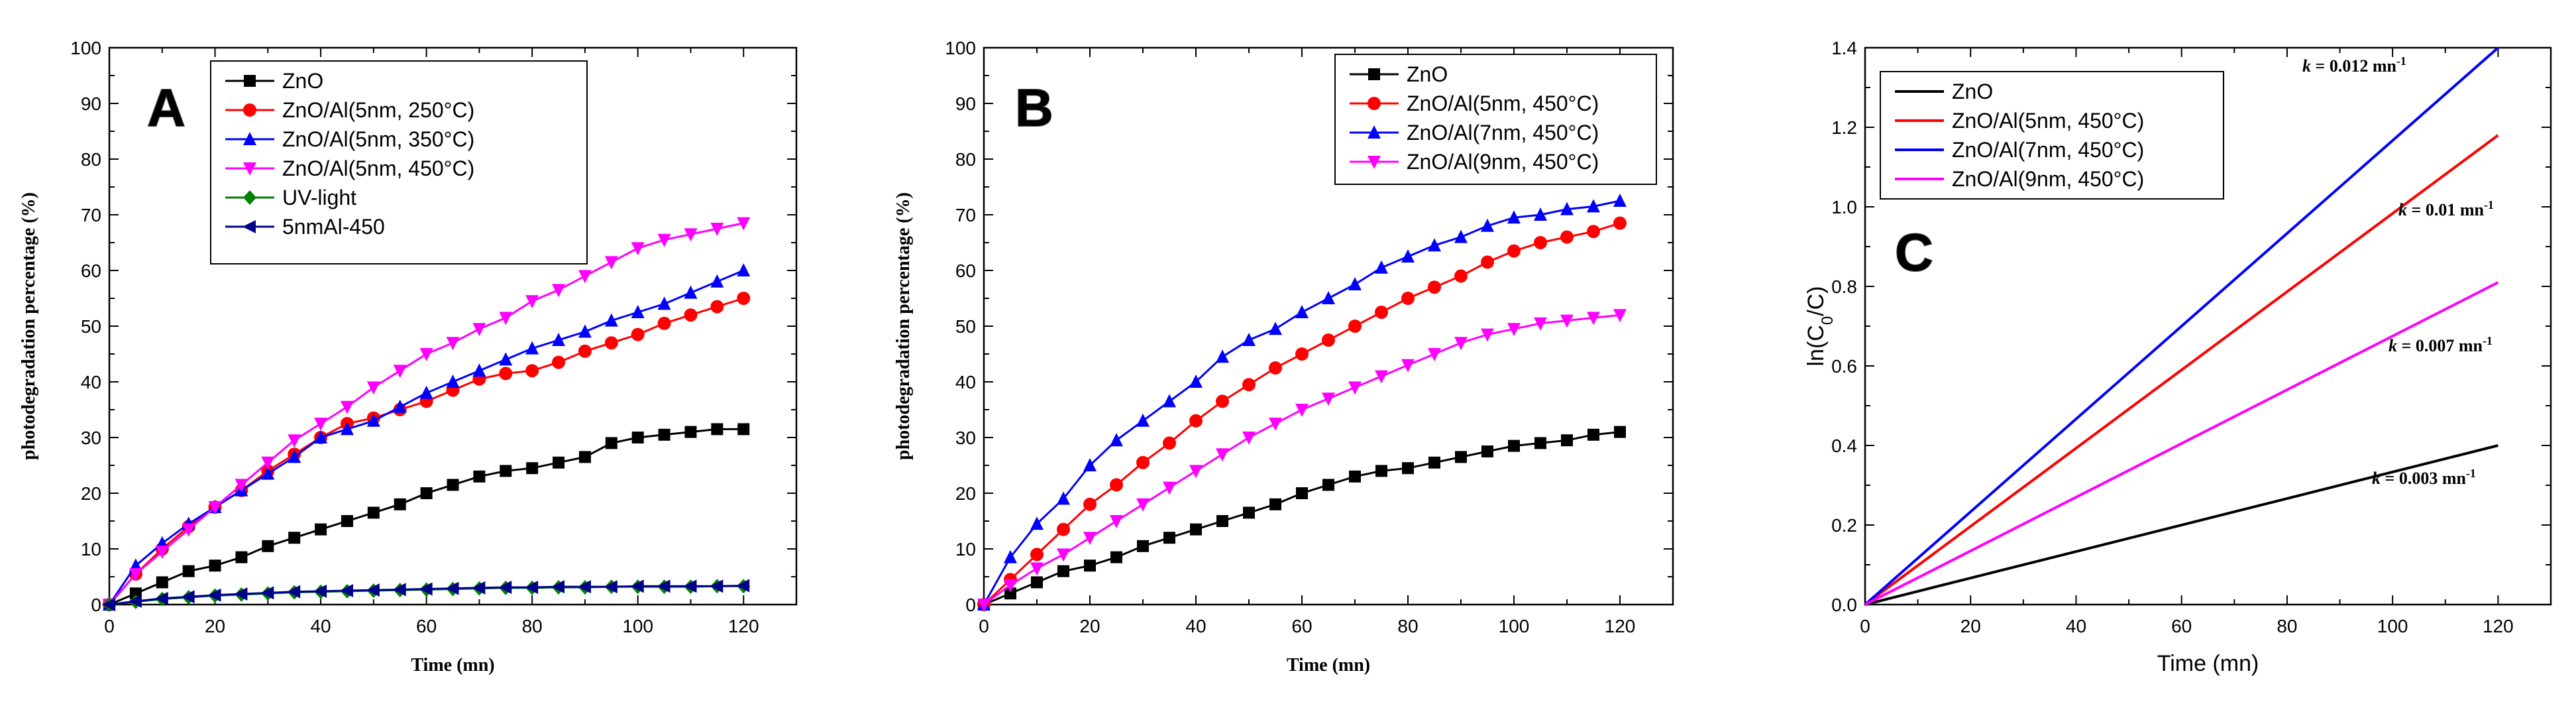 Image resolution: width=2576 pixels, height=706 pixels. What do you see at coordinates (1844, 128) in the screenshot?
I see `y-tick-label: 1.2` at bounding box center [1844, 128].